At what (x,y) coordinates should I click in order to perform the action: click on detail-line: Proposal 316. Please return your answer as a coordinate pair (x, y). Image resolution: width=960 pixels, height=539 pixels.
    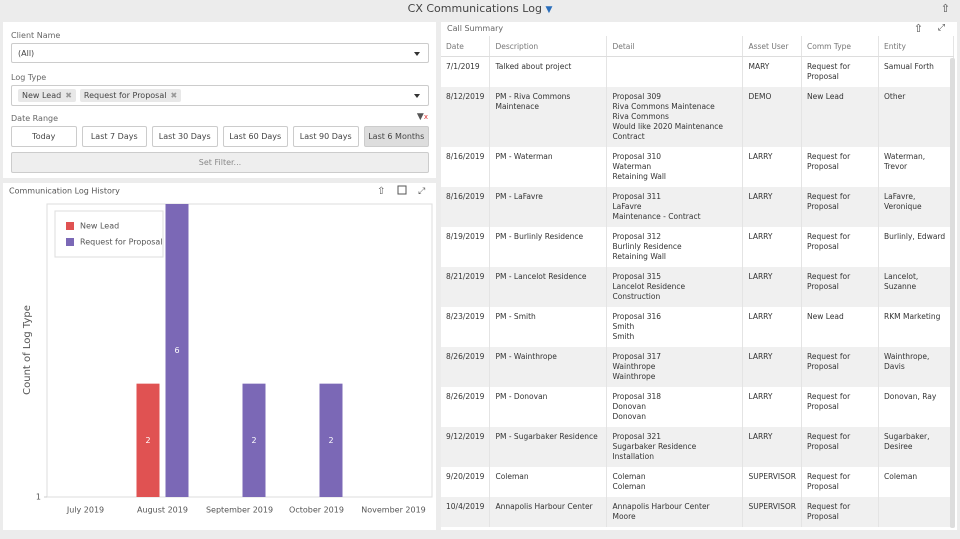
    Looking at the image, I should click on (637, 316).